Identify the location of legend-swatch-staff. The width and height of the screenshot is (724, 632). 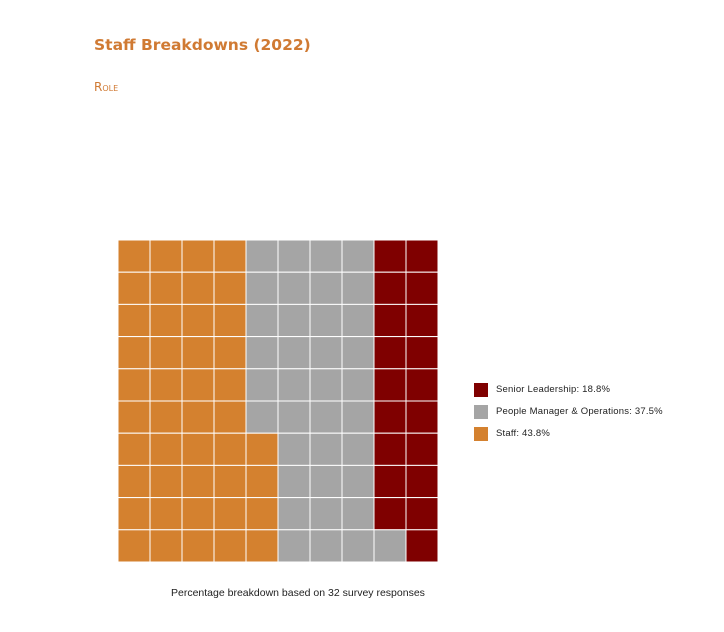
(481, 433).